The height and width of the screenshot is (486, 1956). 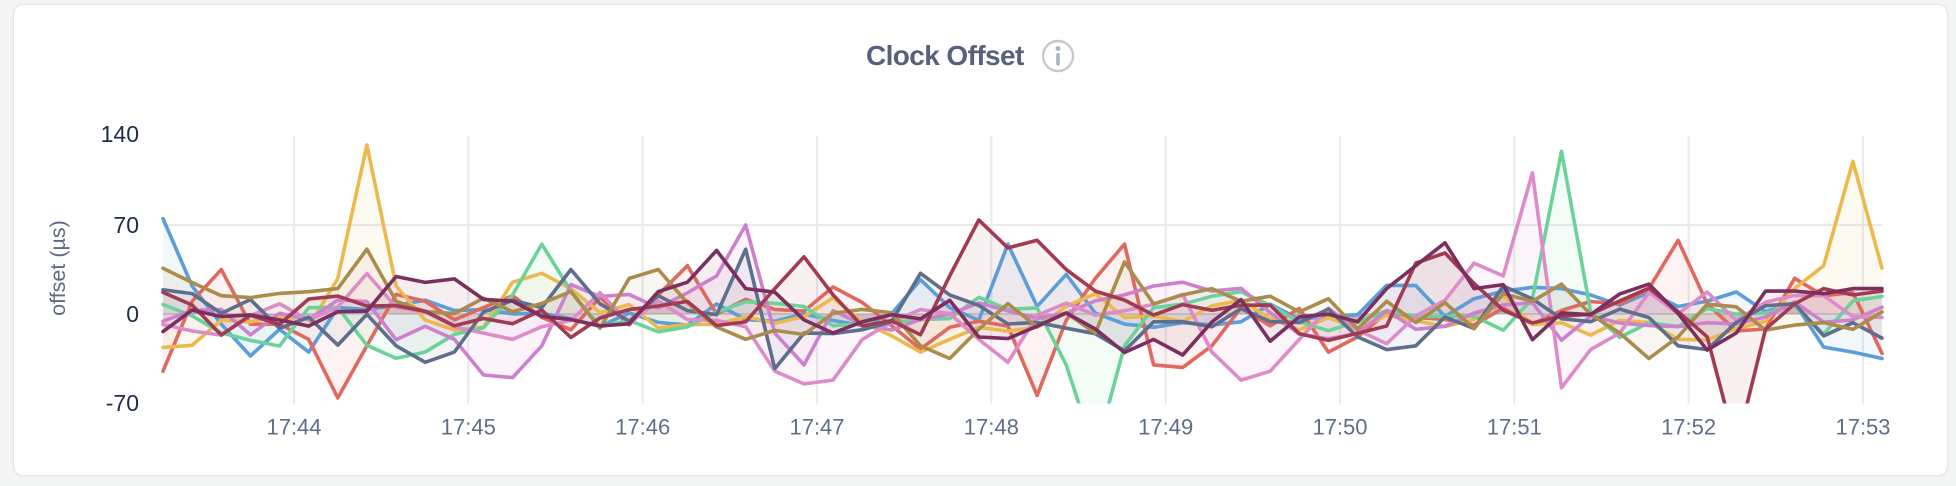 What do you see at coordinates (642, 427) in the screenshot?
I see `svg-text: 17:46` at bounding box center [642, 427].